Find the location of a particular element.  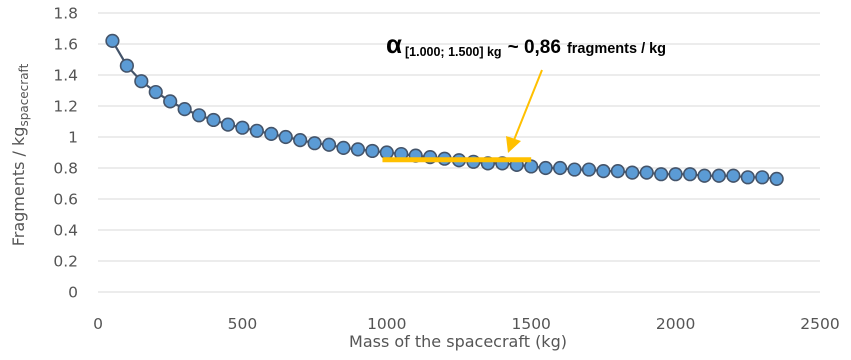

y-tick-label: 1.4 is located at coordinates (65, 76).